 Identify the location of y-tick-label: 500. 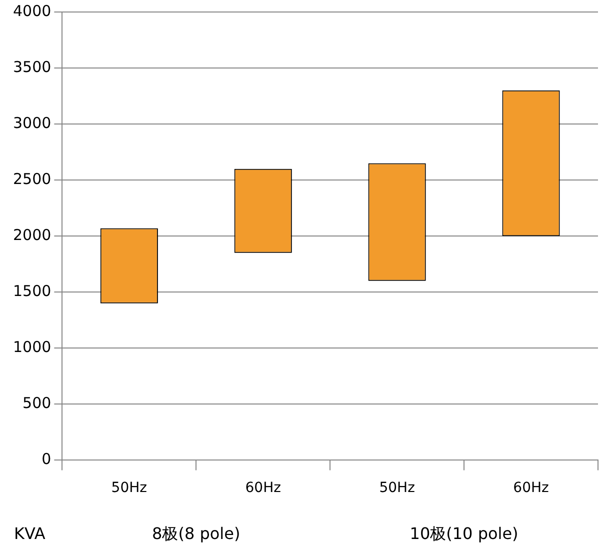
(37, 403).